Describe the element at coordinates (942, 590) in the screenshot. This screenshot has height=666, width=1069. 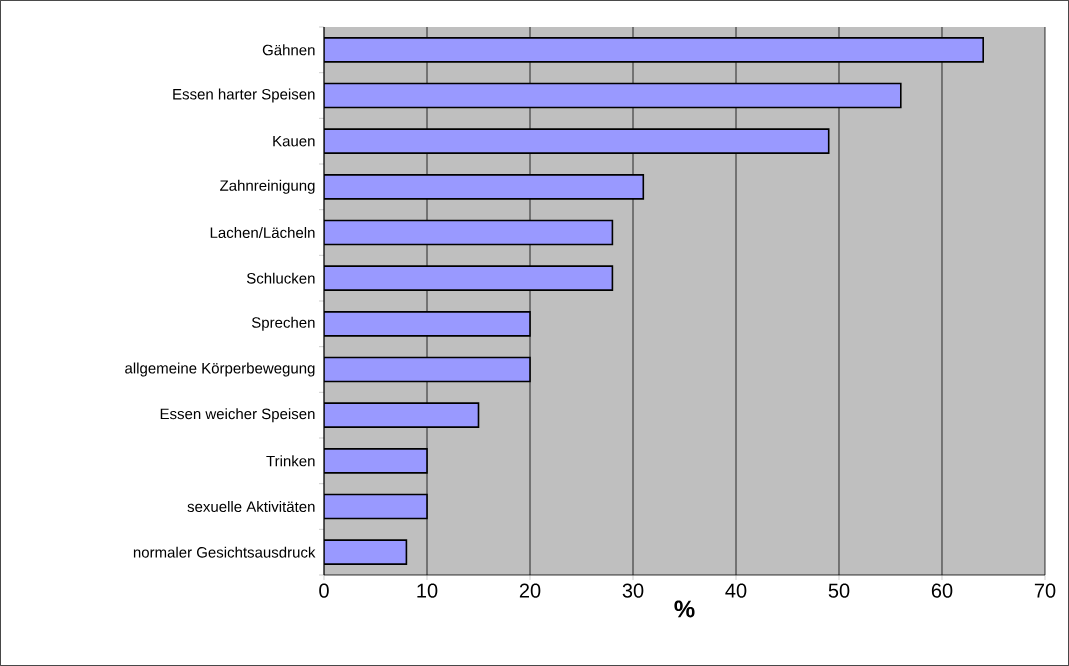
I see `x-tick-label: 60` at that location.